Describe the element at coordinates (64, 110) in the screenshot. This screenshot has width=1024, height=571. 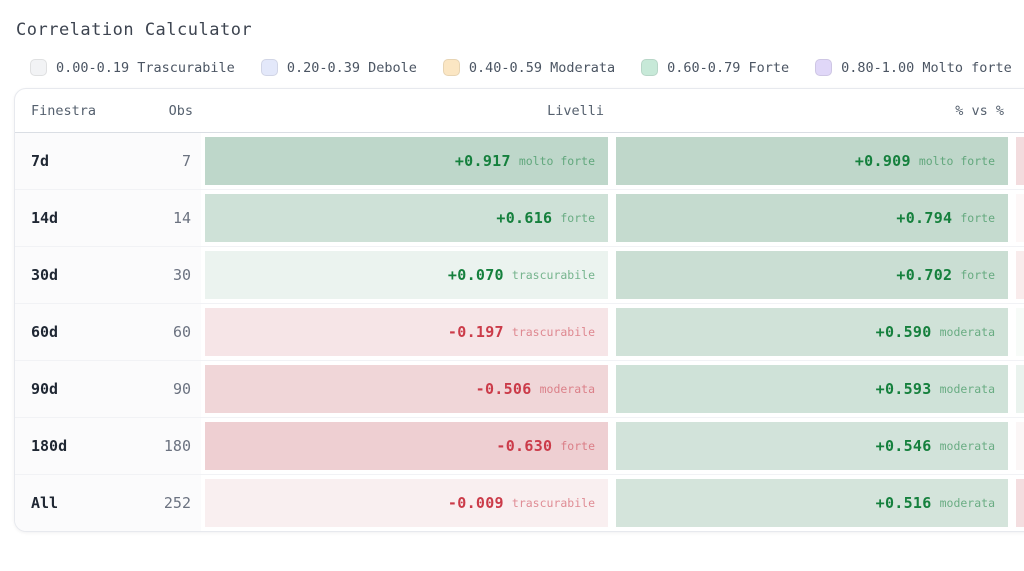
I see `column-header-finestra: Finestra` at that location.